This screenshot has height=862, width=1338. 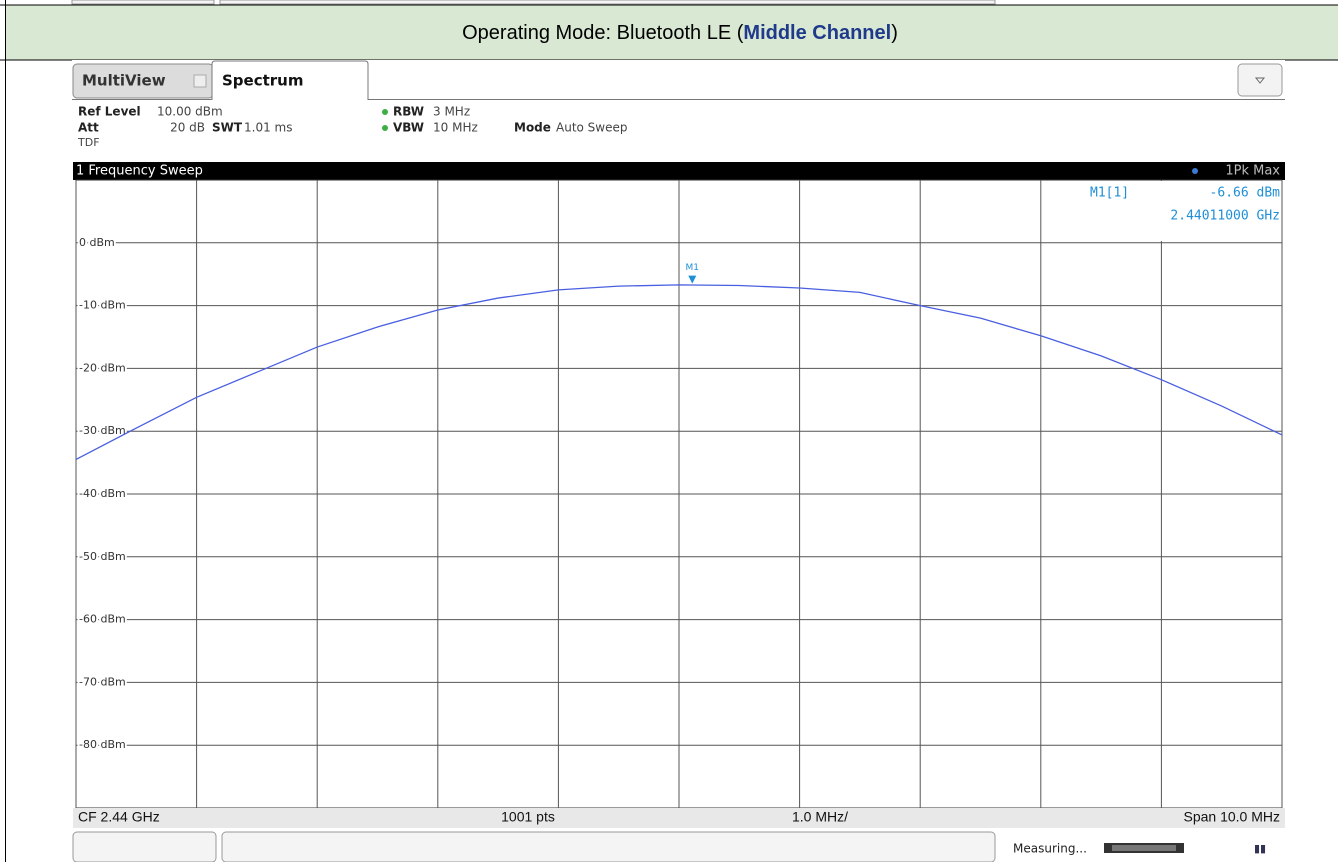 I want to click on marker-name: M1, so click(x=693, y=268).